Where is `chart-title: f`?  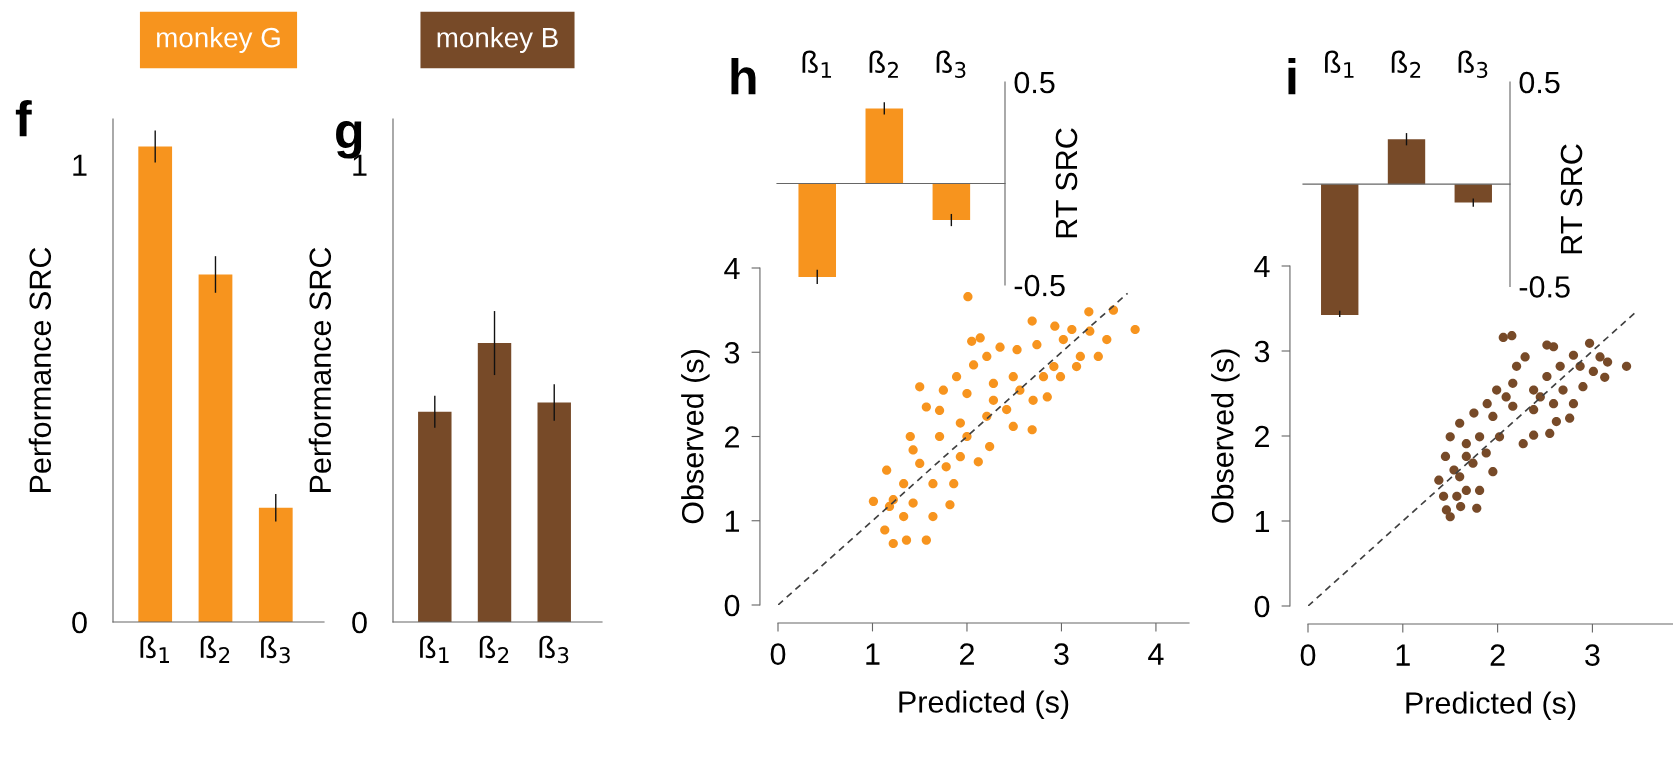
chart-title: f is located at coordinates (23, 118).